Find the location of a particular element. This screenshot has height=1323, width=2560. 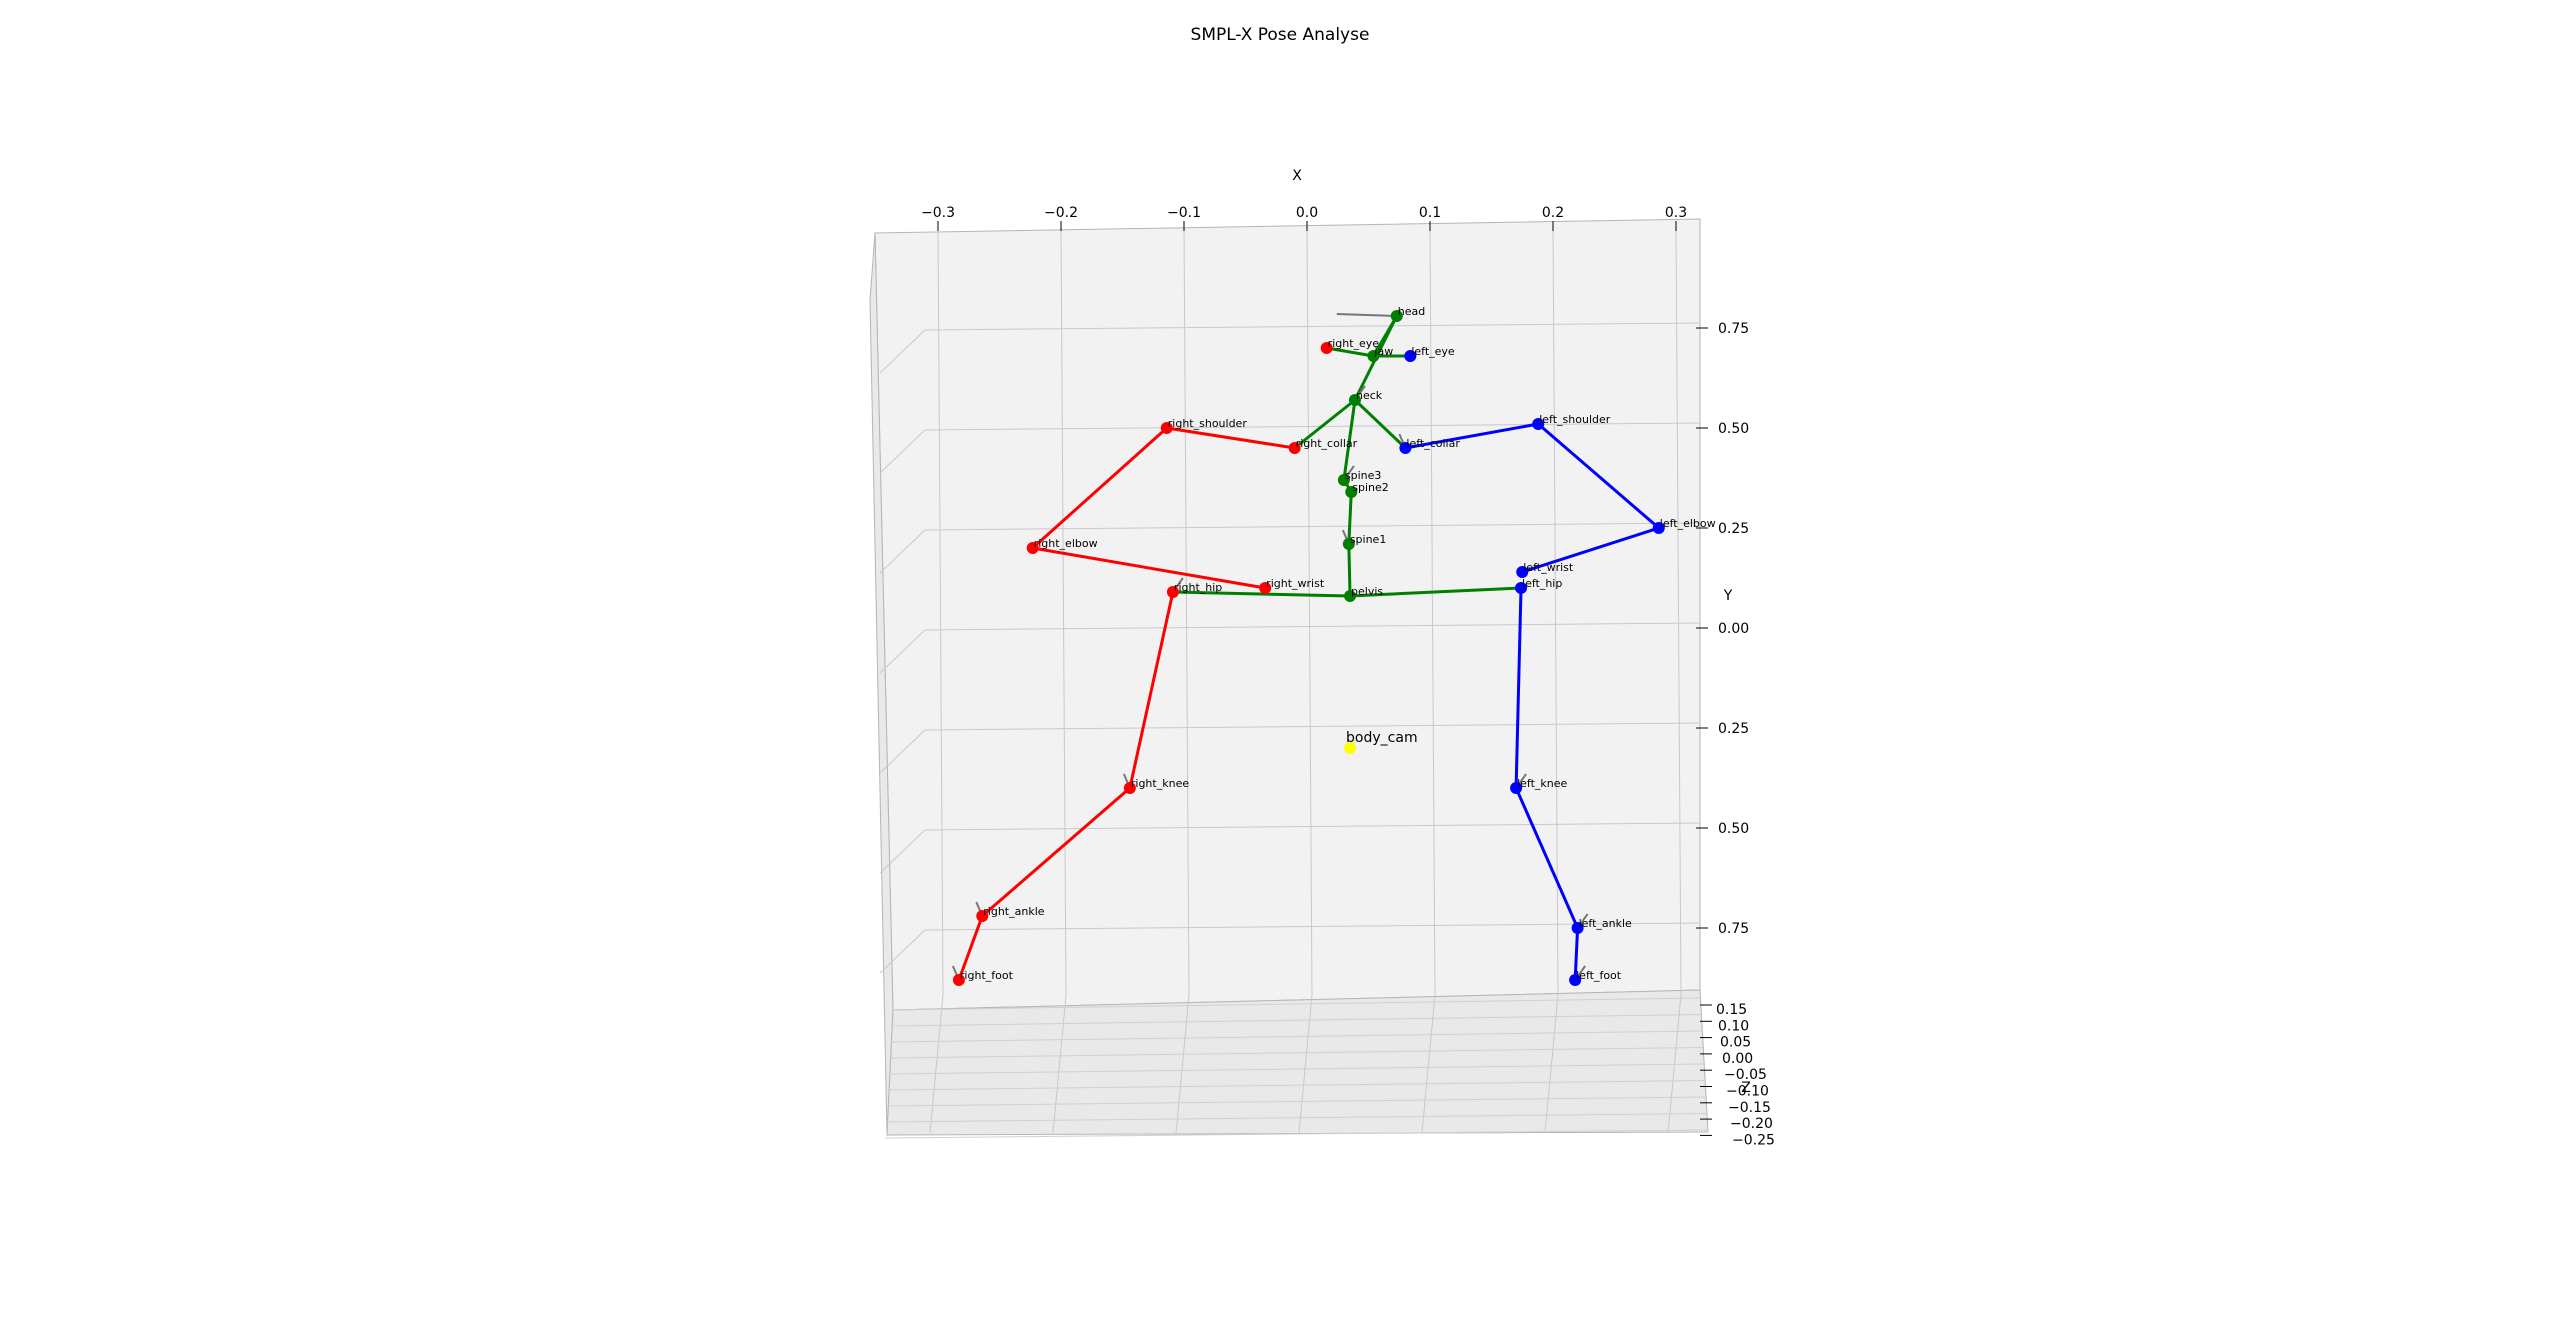

joint-right_wrist is located at coordinates (1265, 588).